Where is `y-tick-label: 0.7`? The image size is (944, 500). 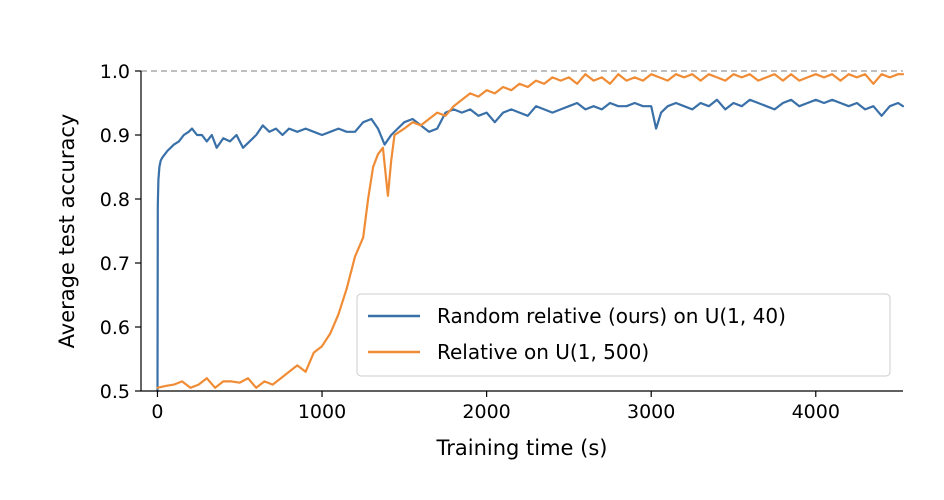 y-tick-label: 0.7 is located at coordinates (115, 264).